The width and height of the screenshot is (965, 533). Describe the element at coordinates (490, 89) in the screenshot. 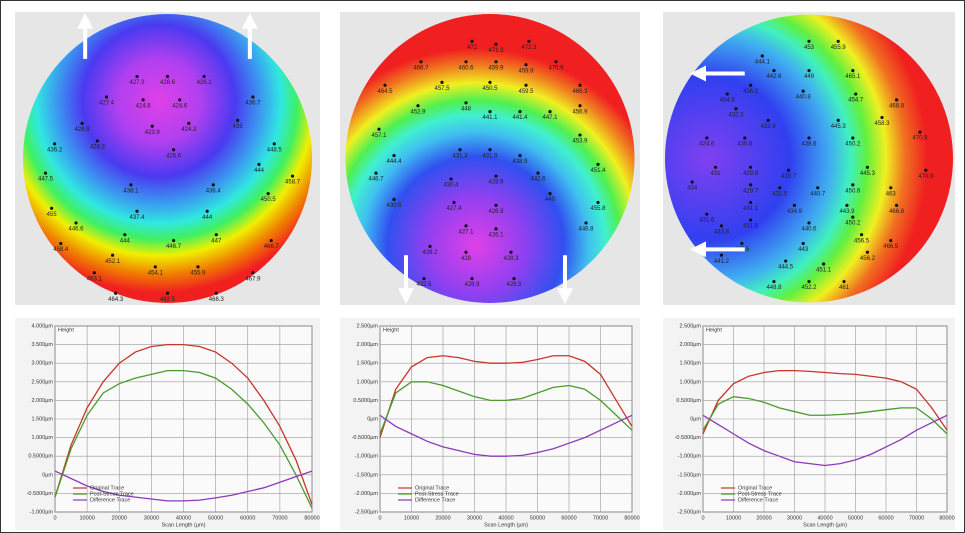

I see `measurement-label: 450.5` at that location.